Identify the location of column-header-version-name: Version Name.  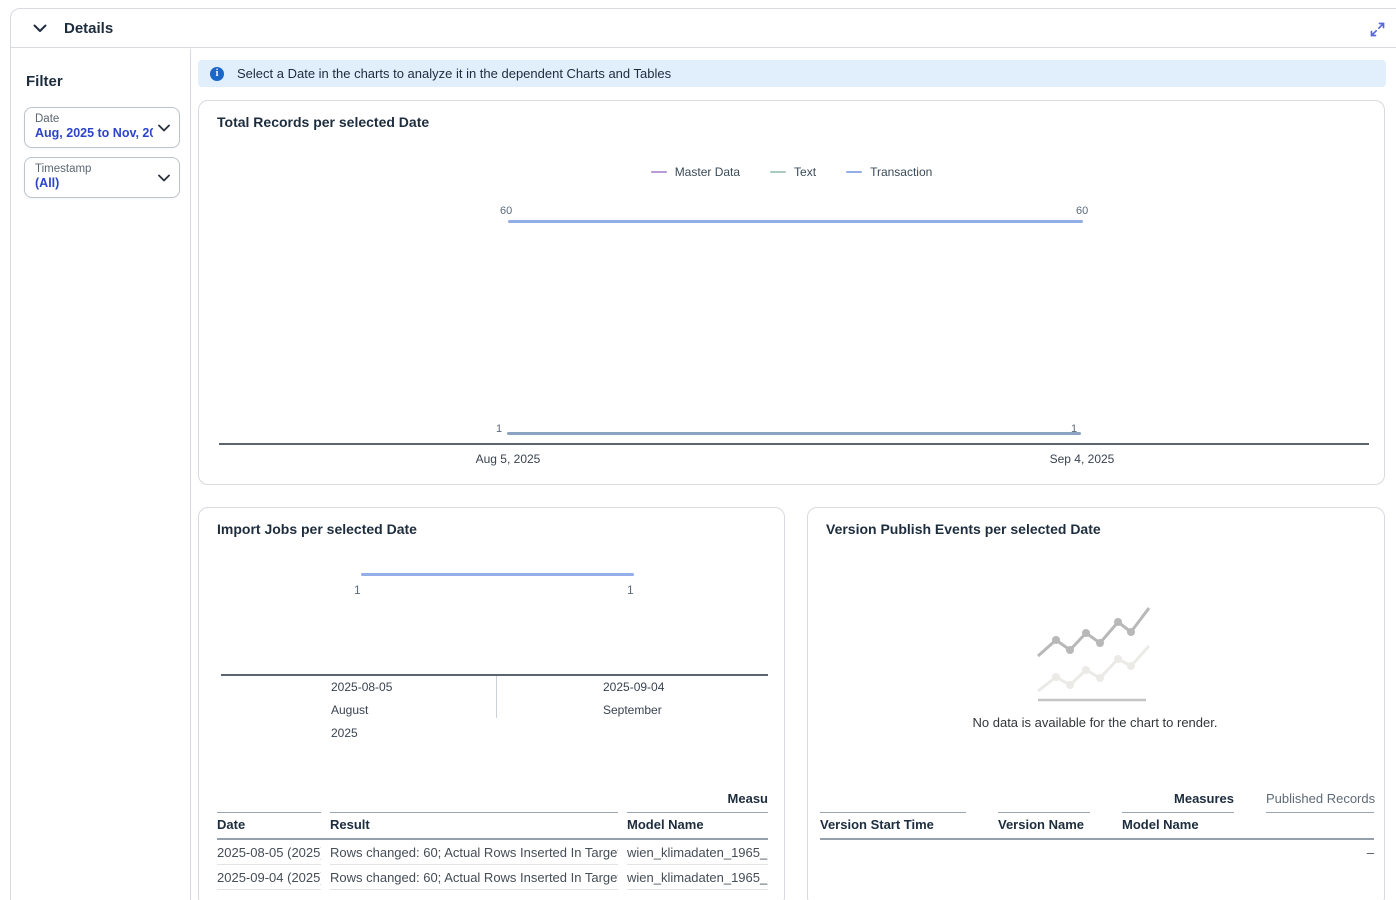
(1044, 825).